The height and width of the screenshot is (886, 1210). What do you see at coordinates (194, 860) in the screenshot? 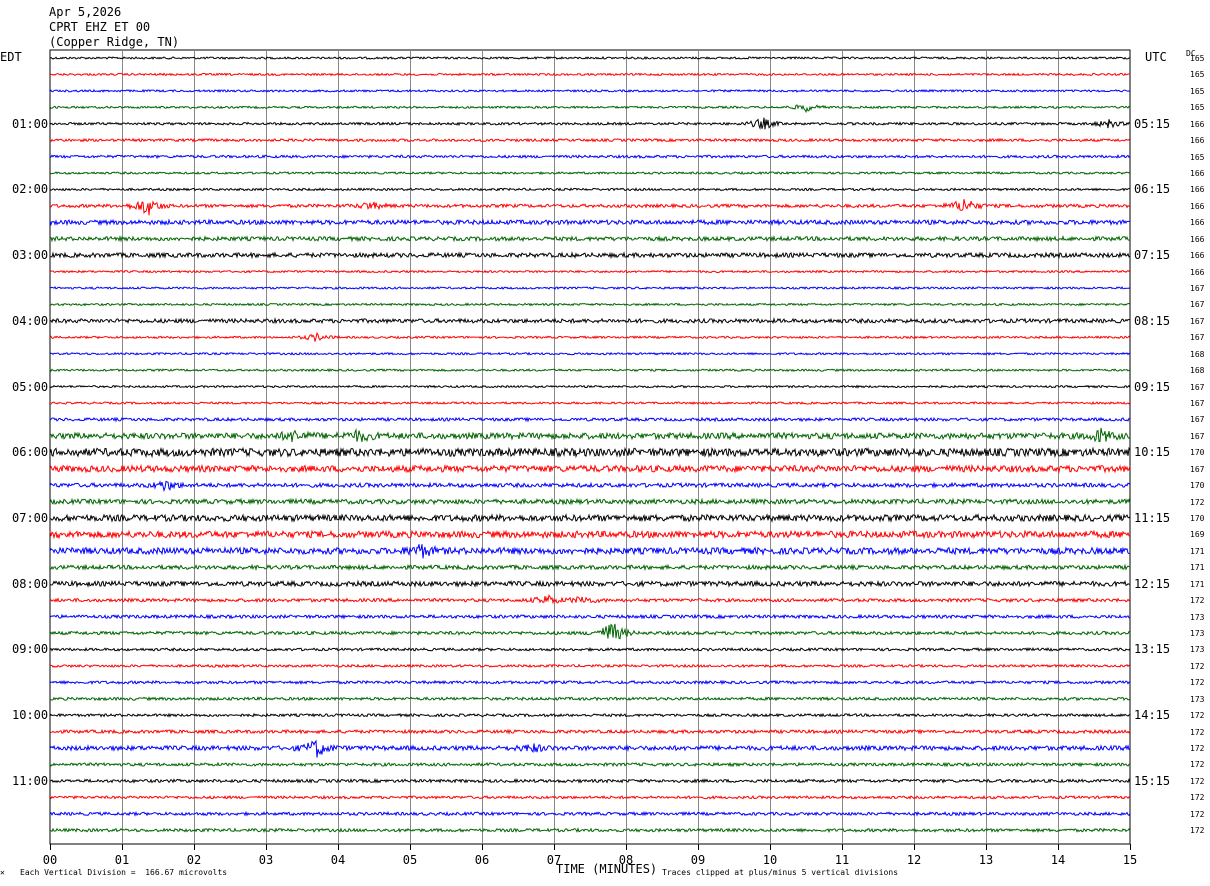
I see `x-tick-label: 02` at bounding box center [194, 860].